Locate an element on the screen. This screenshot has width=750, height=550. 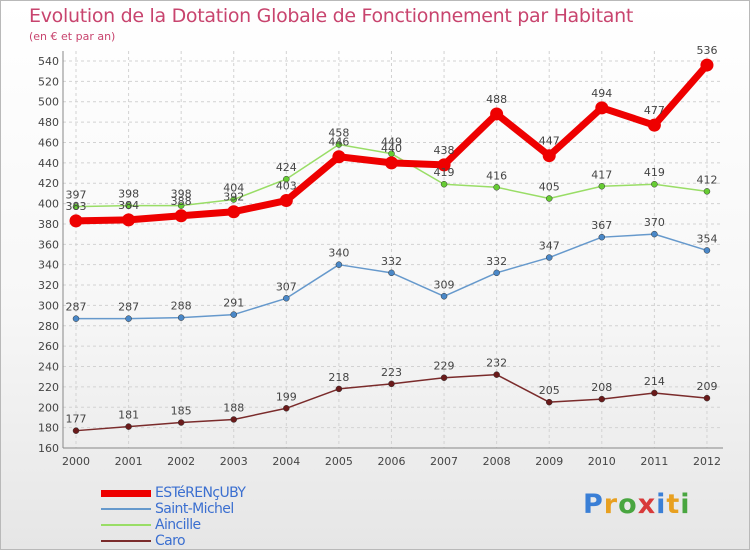
data-label: 392 is located at coordinates (233, 197).